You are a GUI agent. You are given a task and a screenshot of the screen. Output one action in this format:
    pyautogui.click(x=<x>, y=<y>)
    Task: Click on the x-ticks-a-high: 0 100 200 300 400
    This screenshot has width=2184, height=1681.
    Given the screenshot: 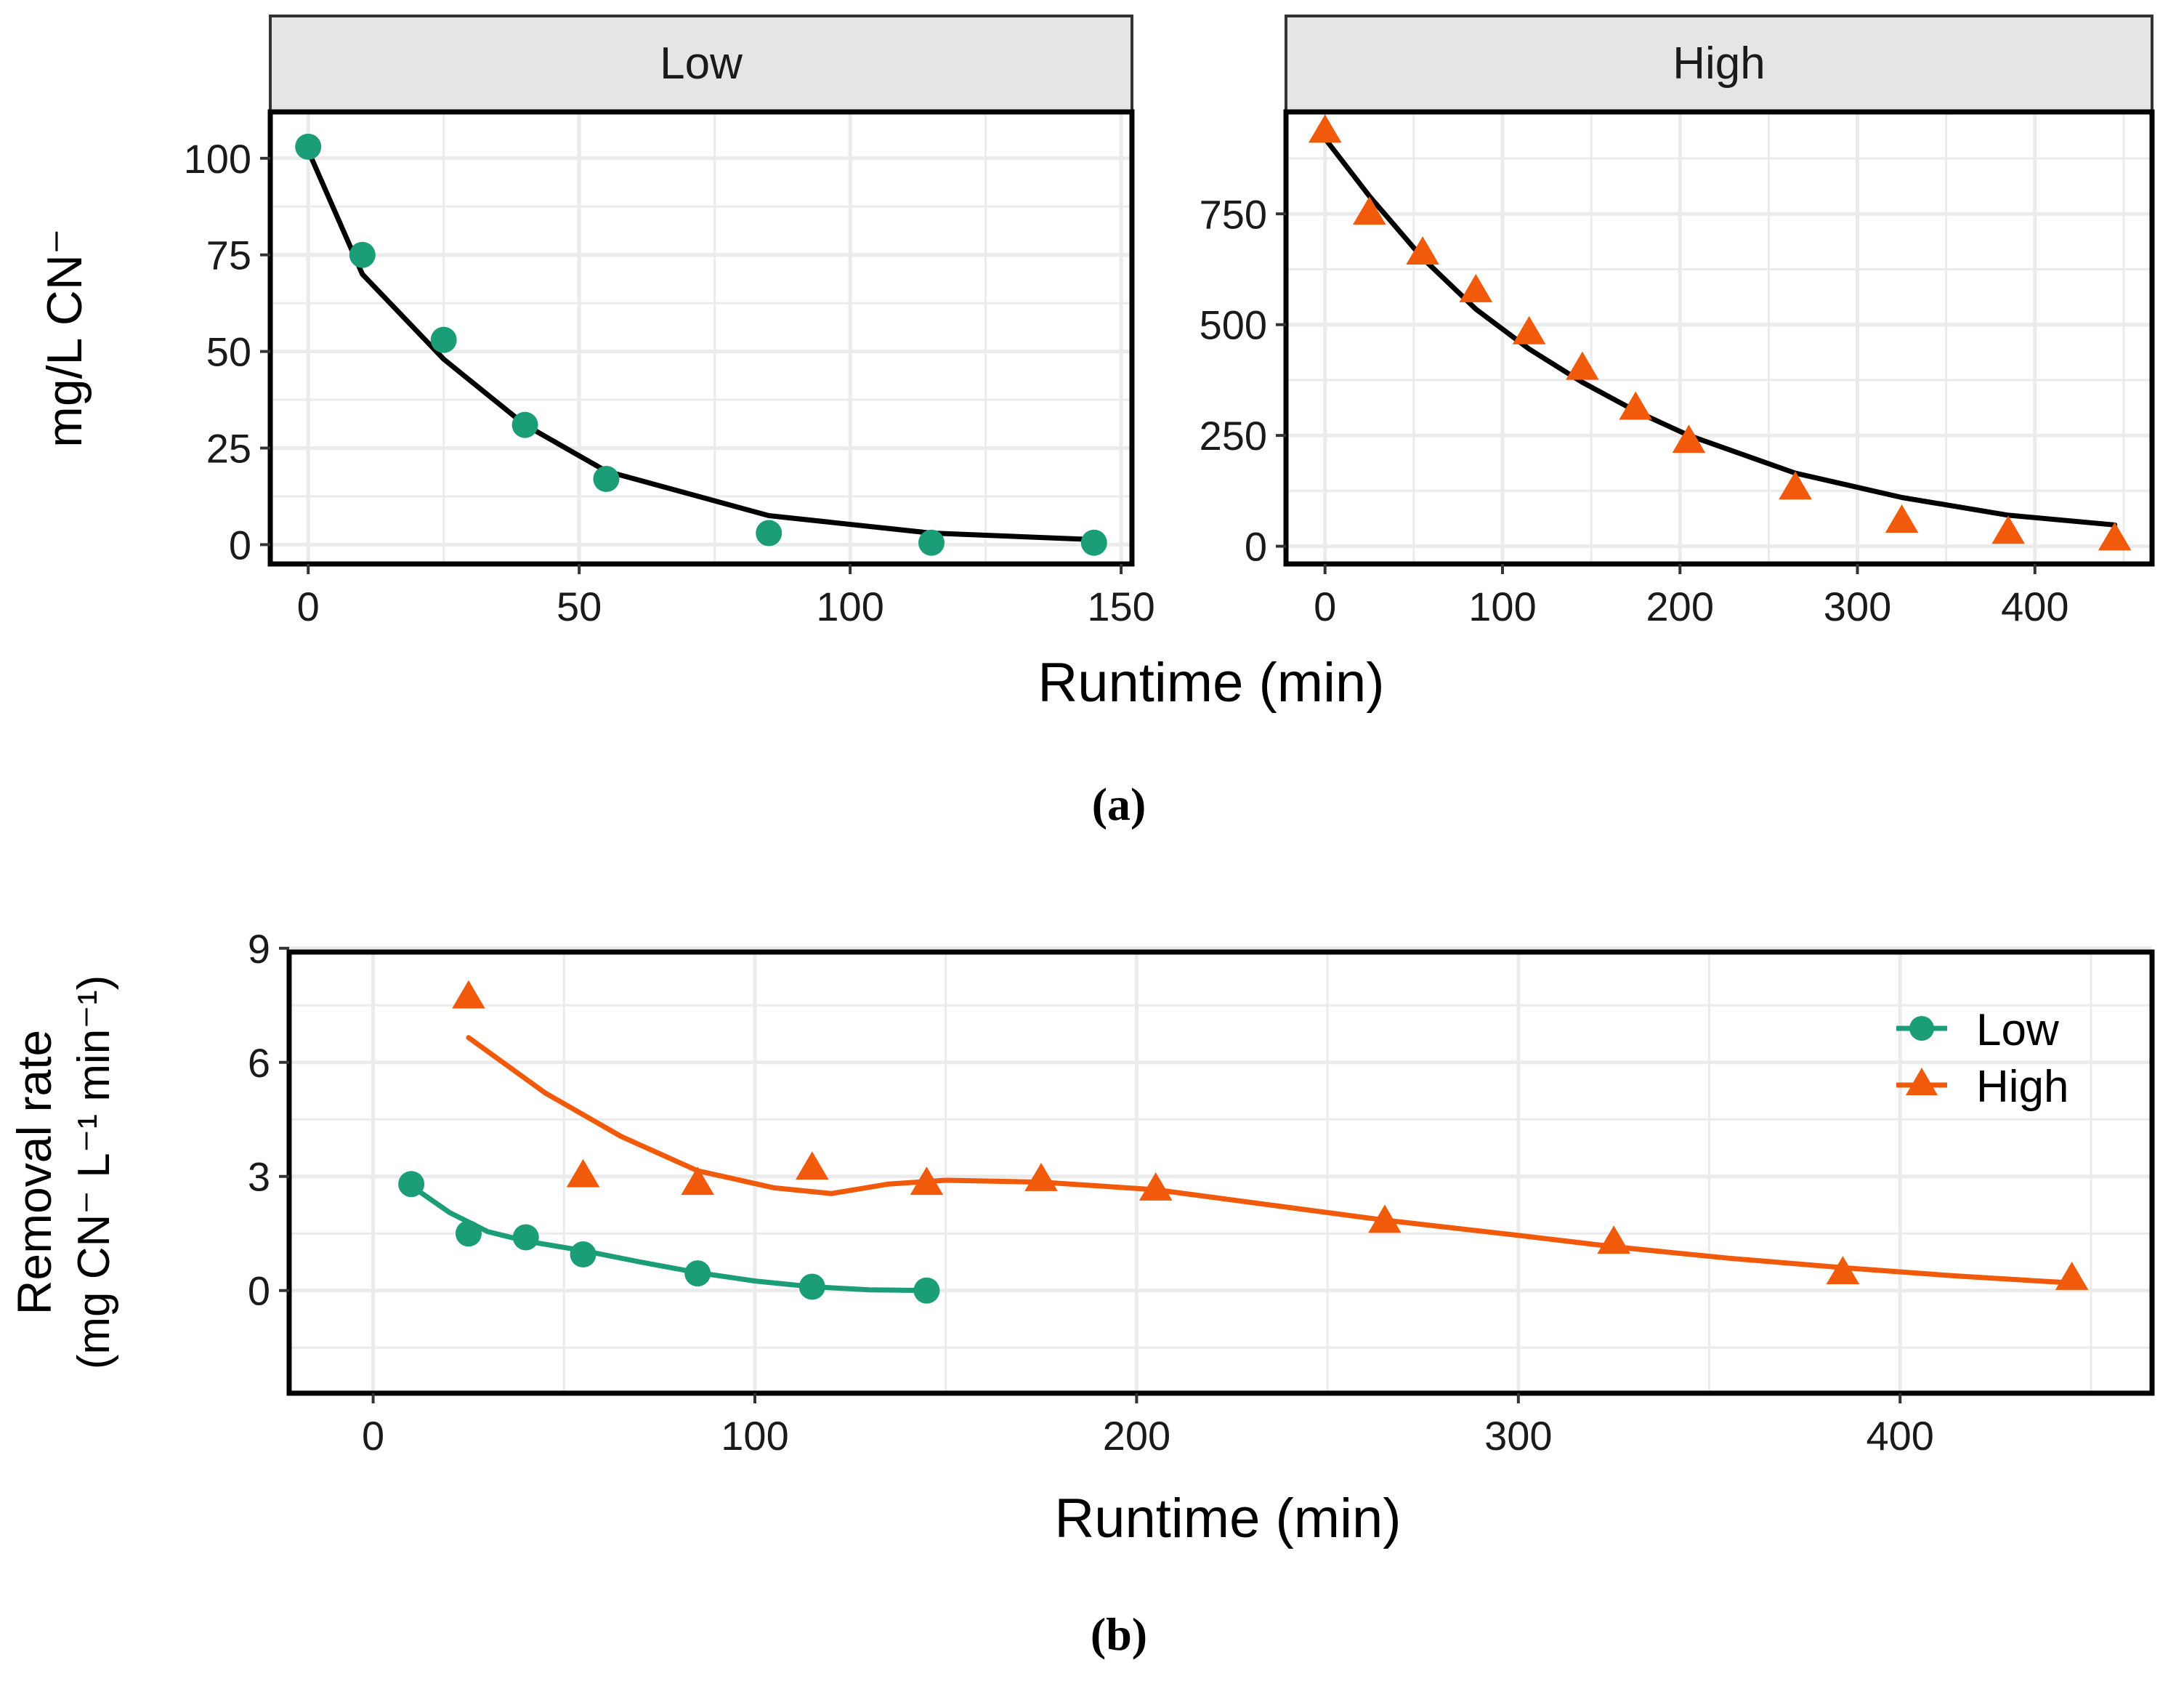 What is the action you would take?
    pyautogui.click(x=1691, y=596)
    